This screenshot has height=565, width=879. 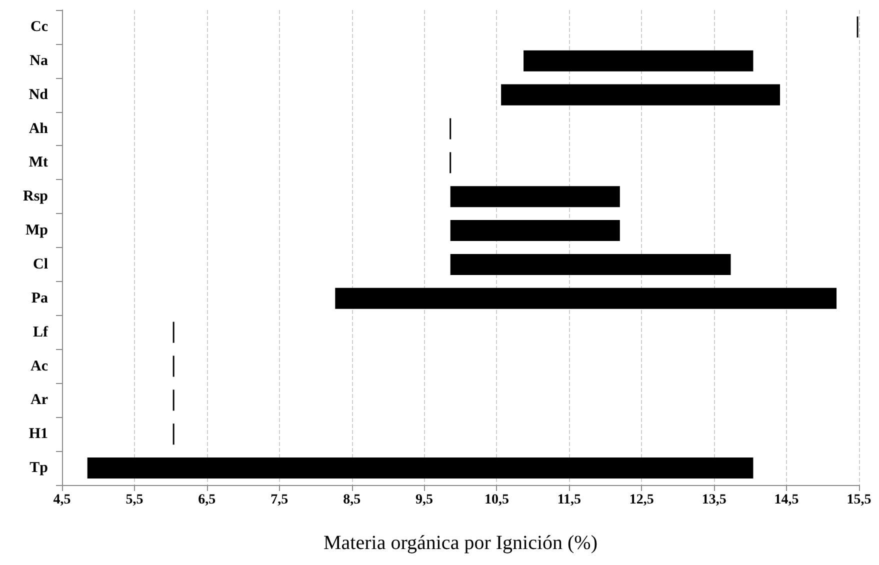 What do you see at coordinates (39, 60) in the screenshot?
I see `y-tick-label: Na` at bounding box center [39, 60].